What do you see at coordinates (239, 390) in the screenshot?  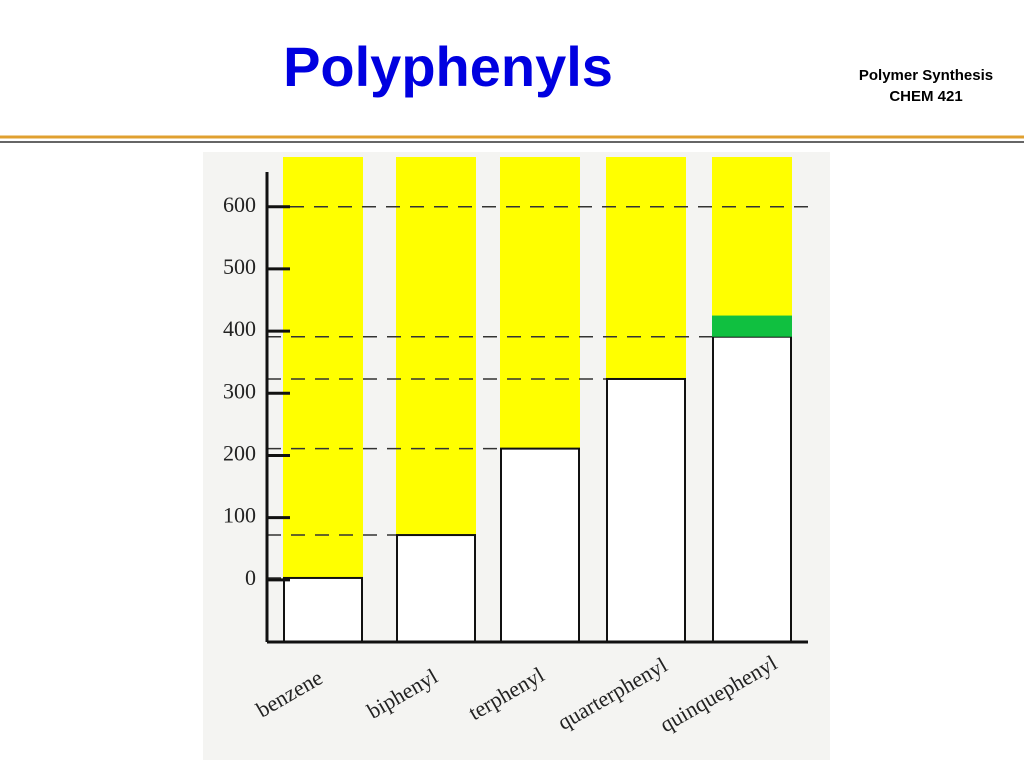 I see `y-tick-label: 300` at bounding box center [239, 390].